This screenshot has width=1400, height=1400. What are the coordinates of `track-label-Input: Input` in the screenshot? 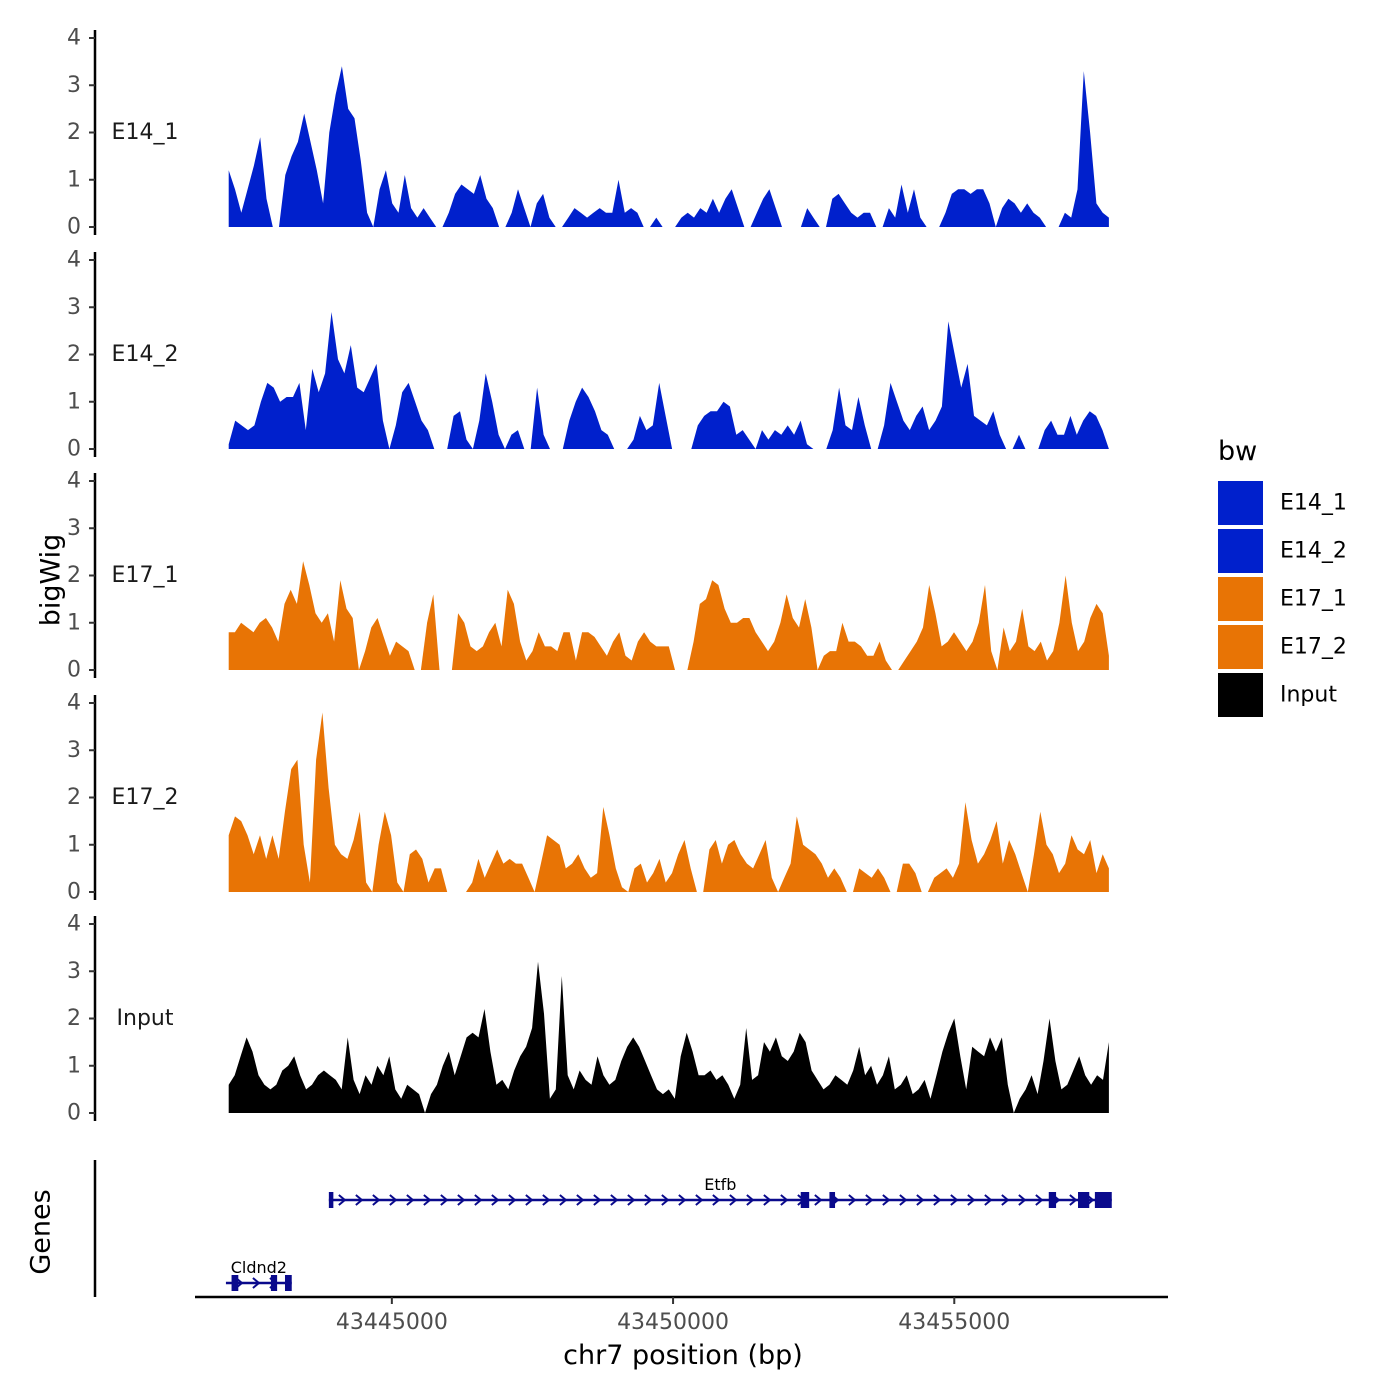 It's located at (145, 1018).